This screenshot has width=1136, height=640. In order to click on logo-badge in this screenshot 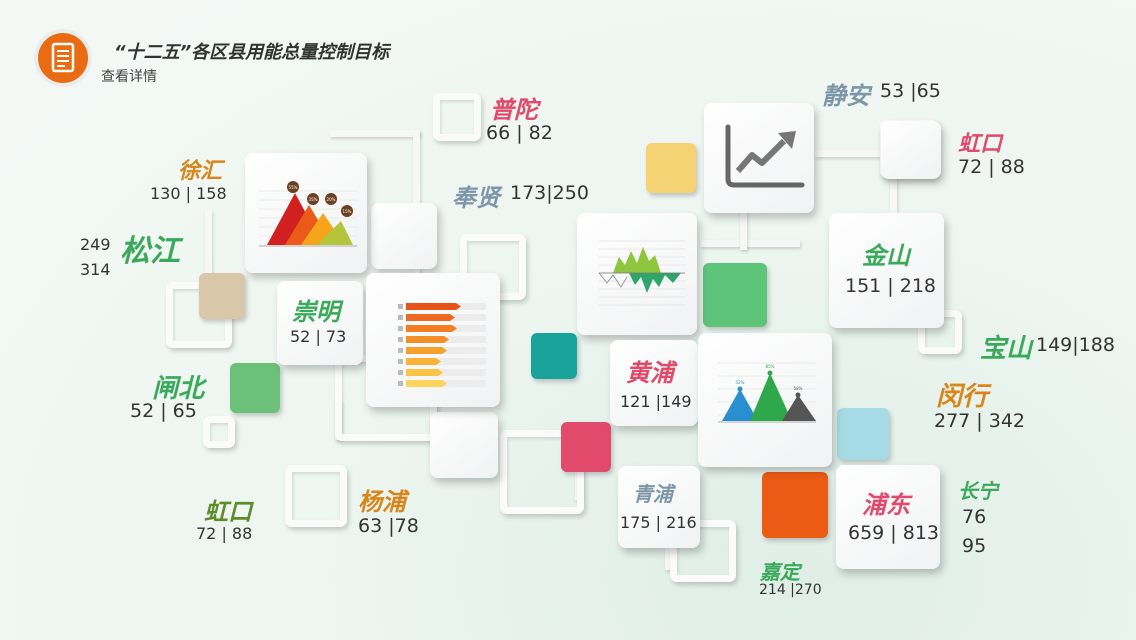, I will do `click(63, 58)`.